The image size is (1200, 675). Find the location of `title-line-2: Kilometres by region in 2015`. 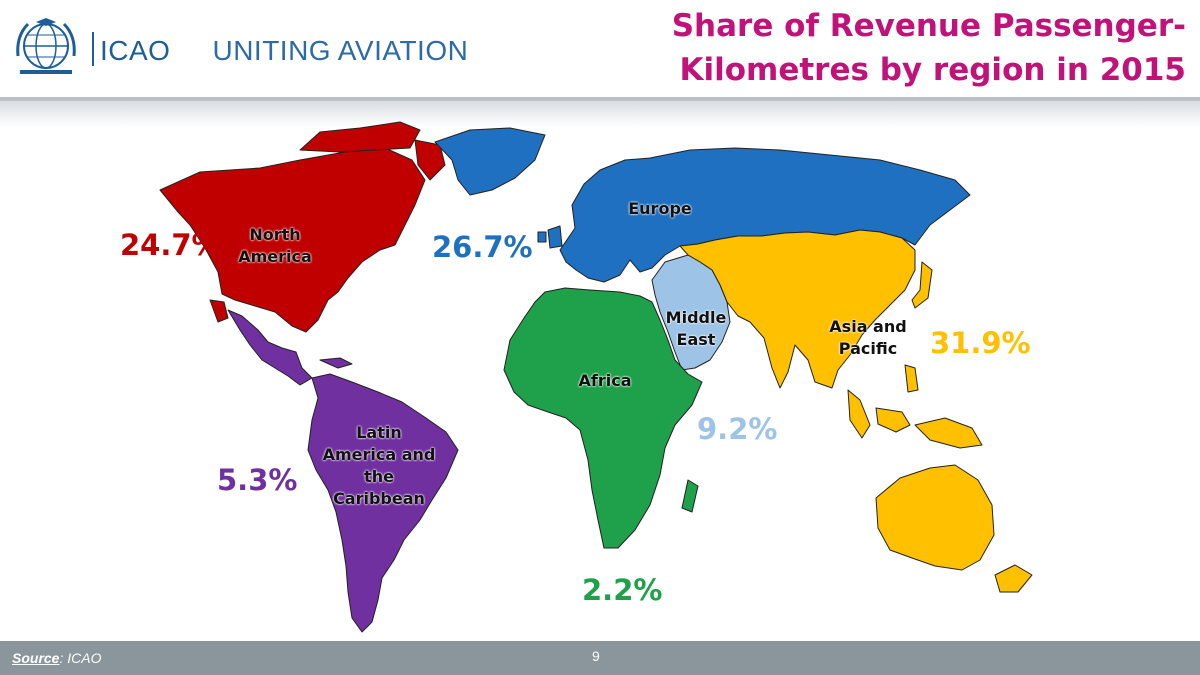

title-line-2: Kilometres by region in 2015 is located at coordinates (932, 70).